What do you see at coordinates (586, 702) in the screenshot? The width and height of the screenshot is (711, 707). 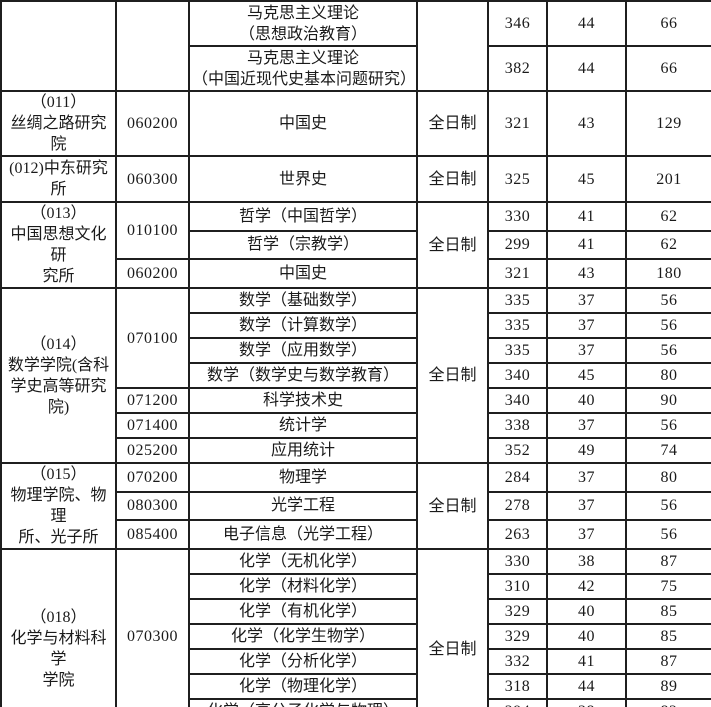 I see `score-cell-2: 38` at bounding box center [586, 702].